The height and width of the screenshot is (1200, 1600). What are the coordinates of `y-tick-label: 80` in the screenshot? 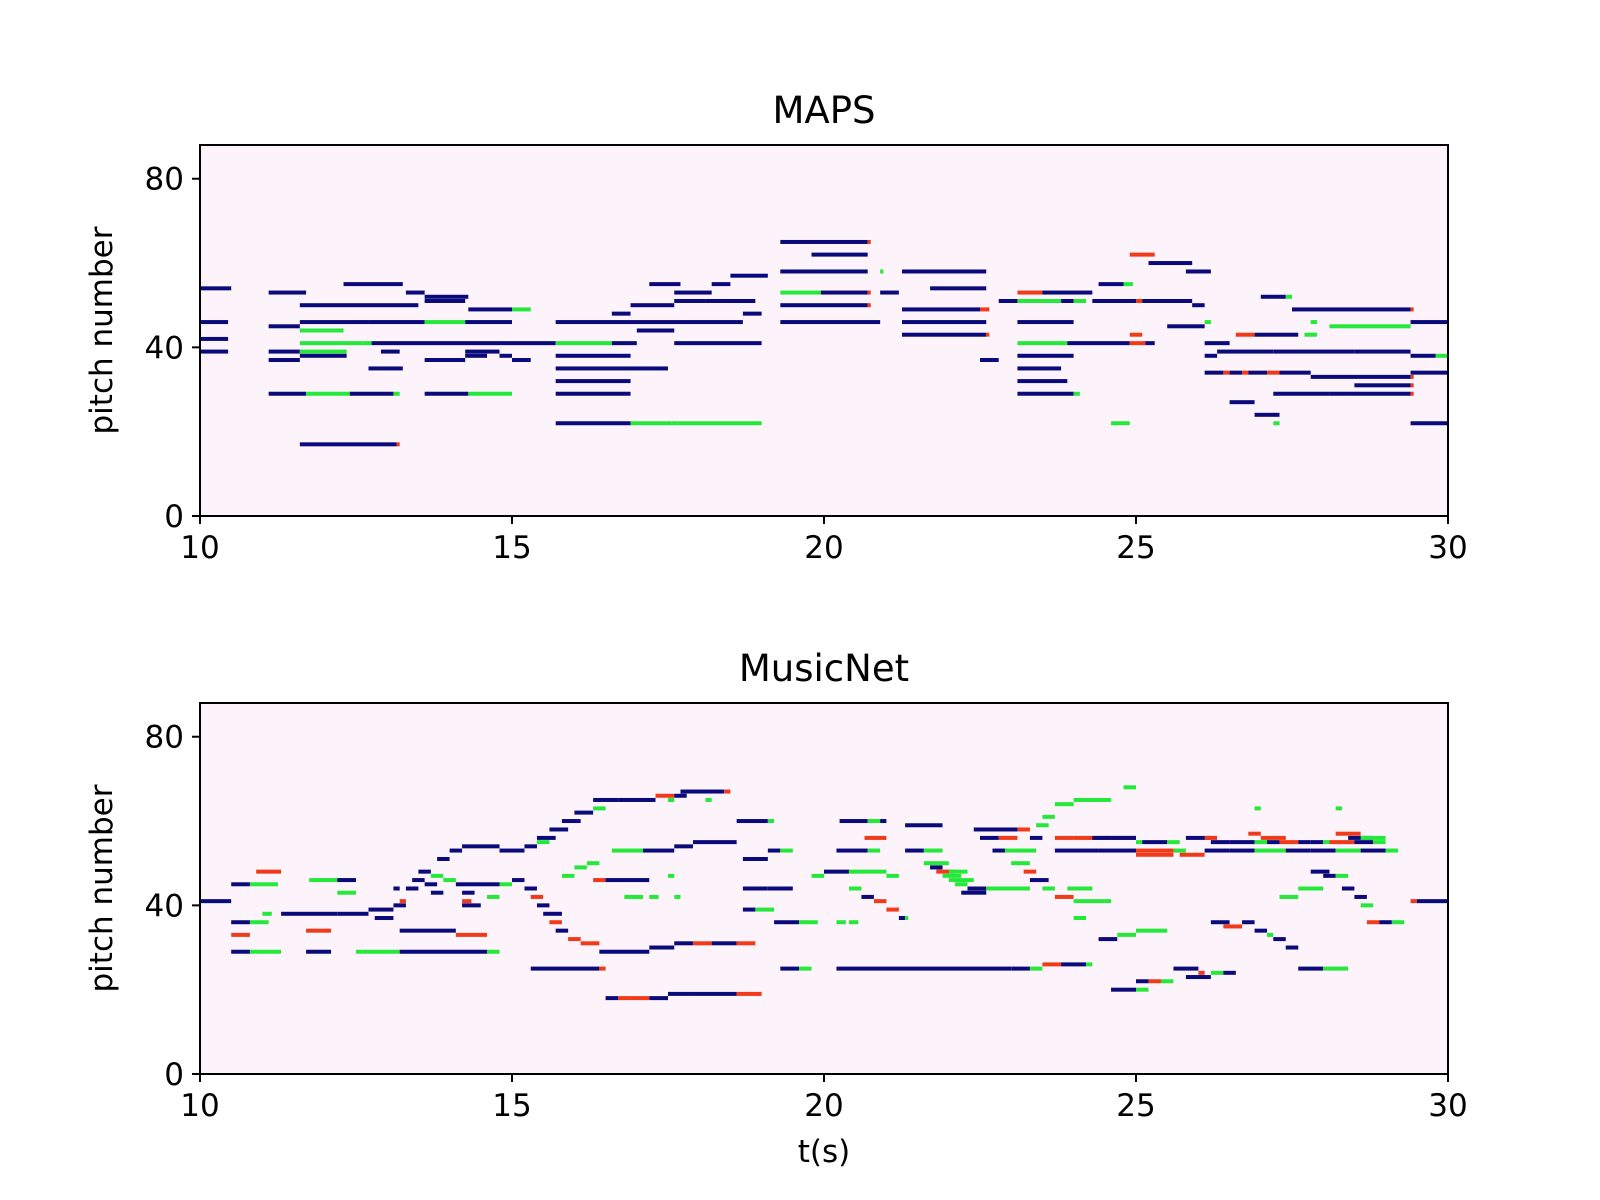 It's located at (164, 738).